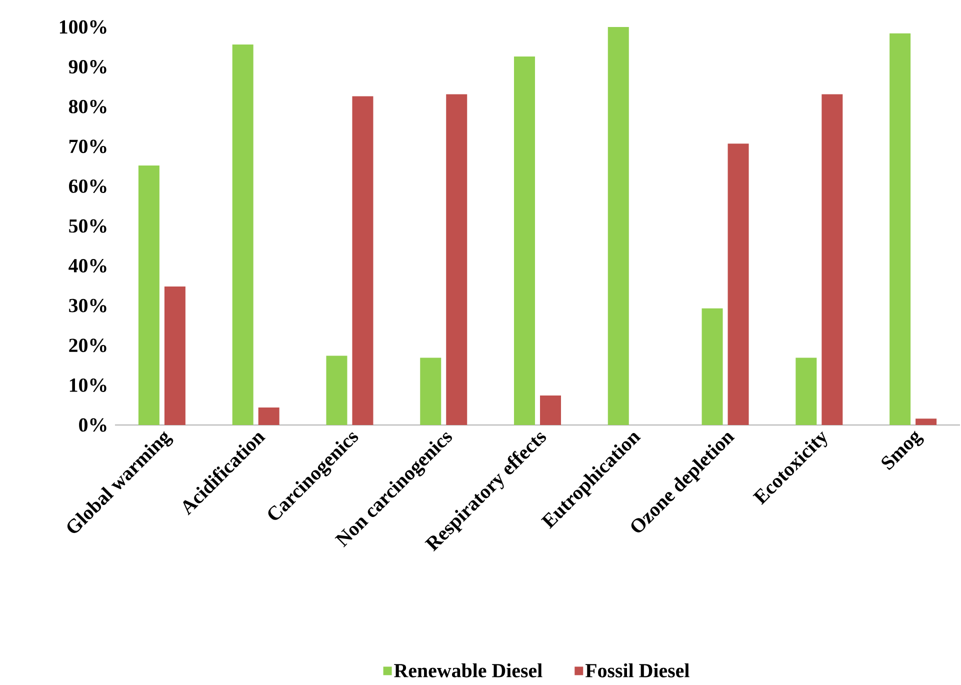 This screenshot has width=961, height=685. What do you see at coordinates (87, 186) in the screenshot?
I see `y-tick-label: 60%` at bounding box center [87, 186].